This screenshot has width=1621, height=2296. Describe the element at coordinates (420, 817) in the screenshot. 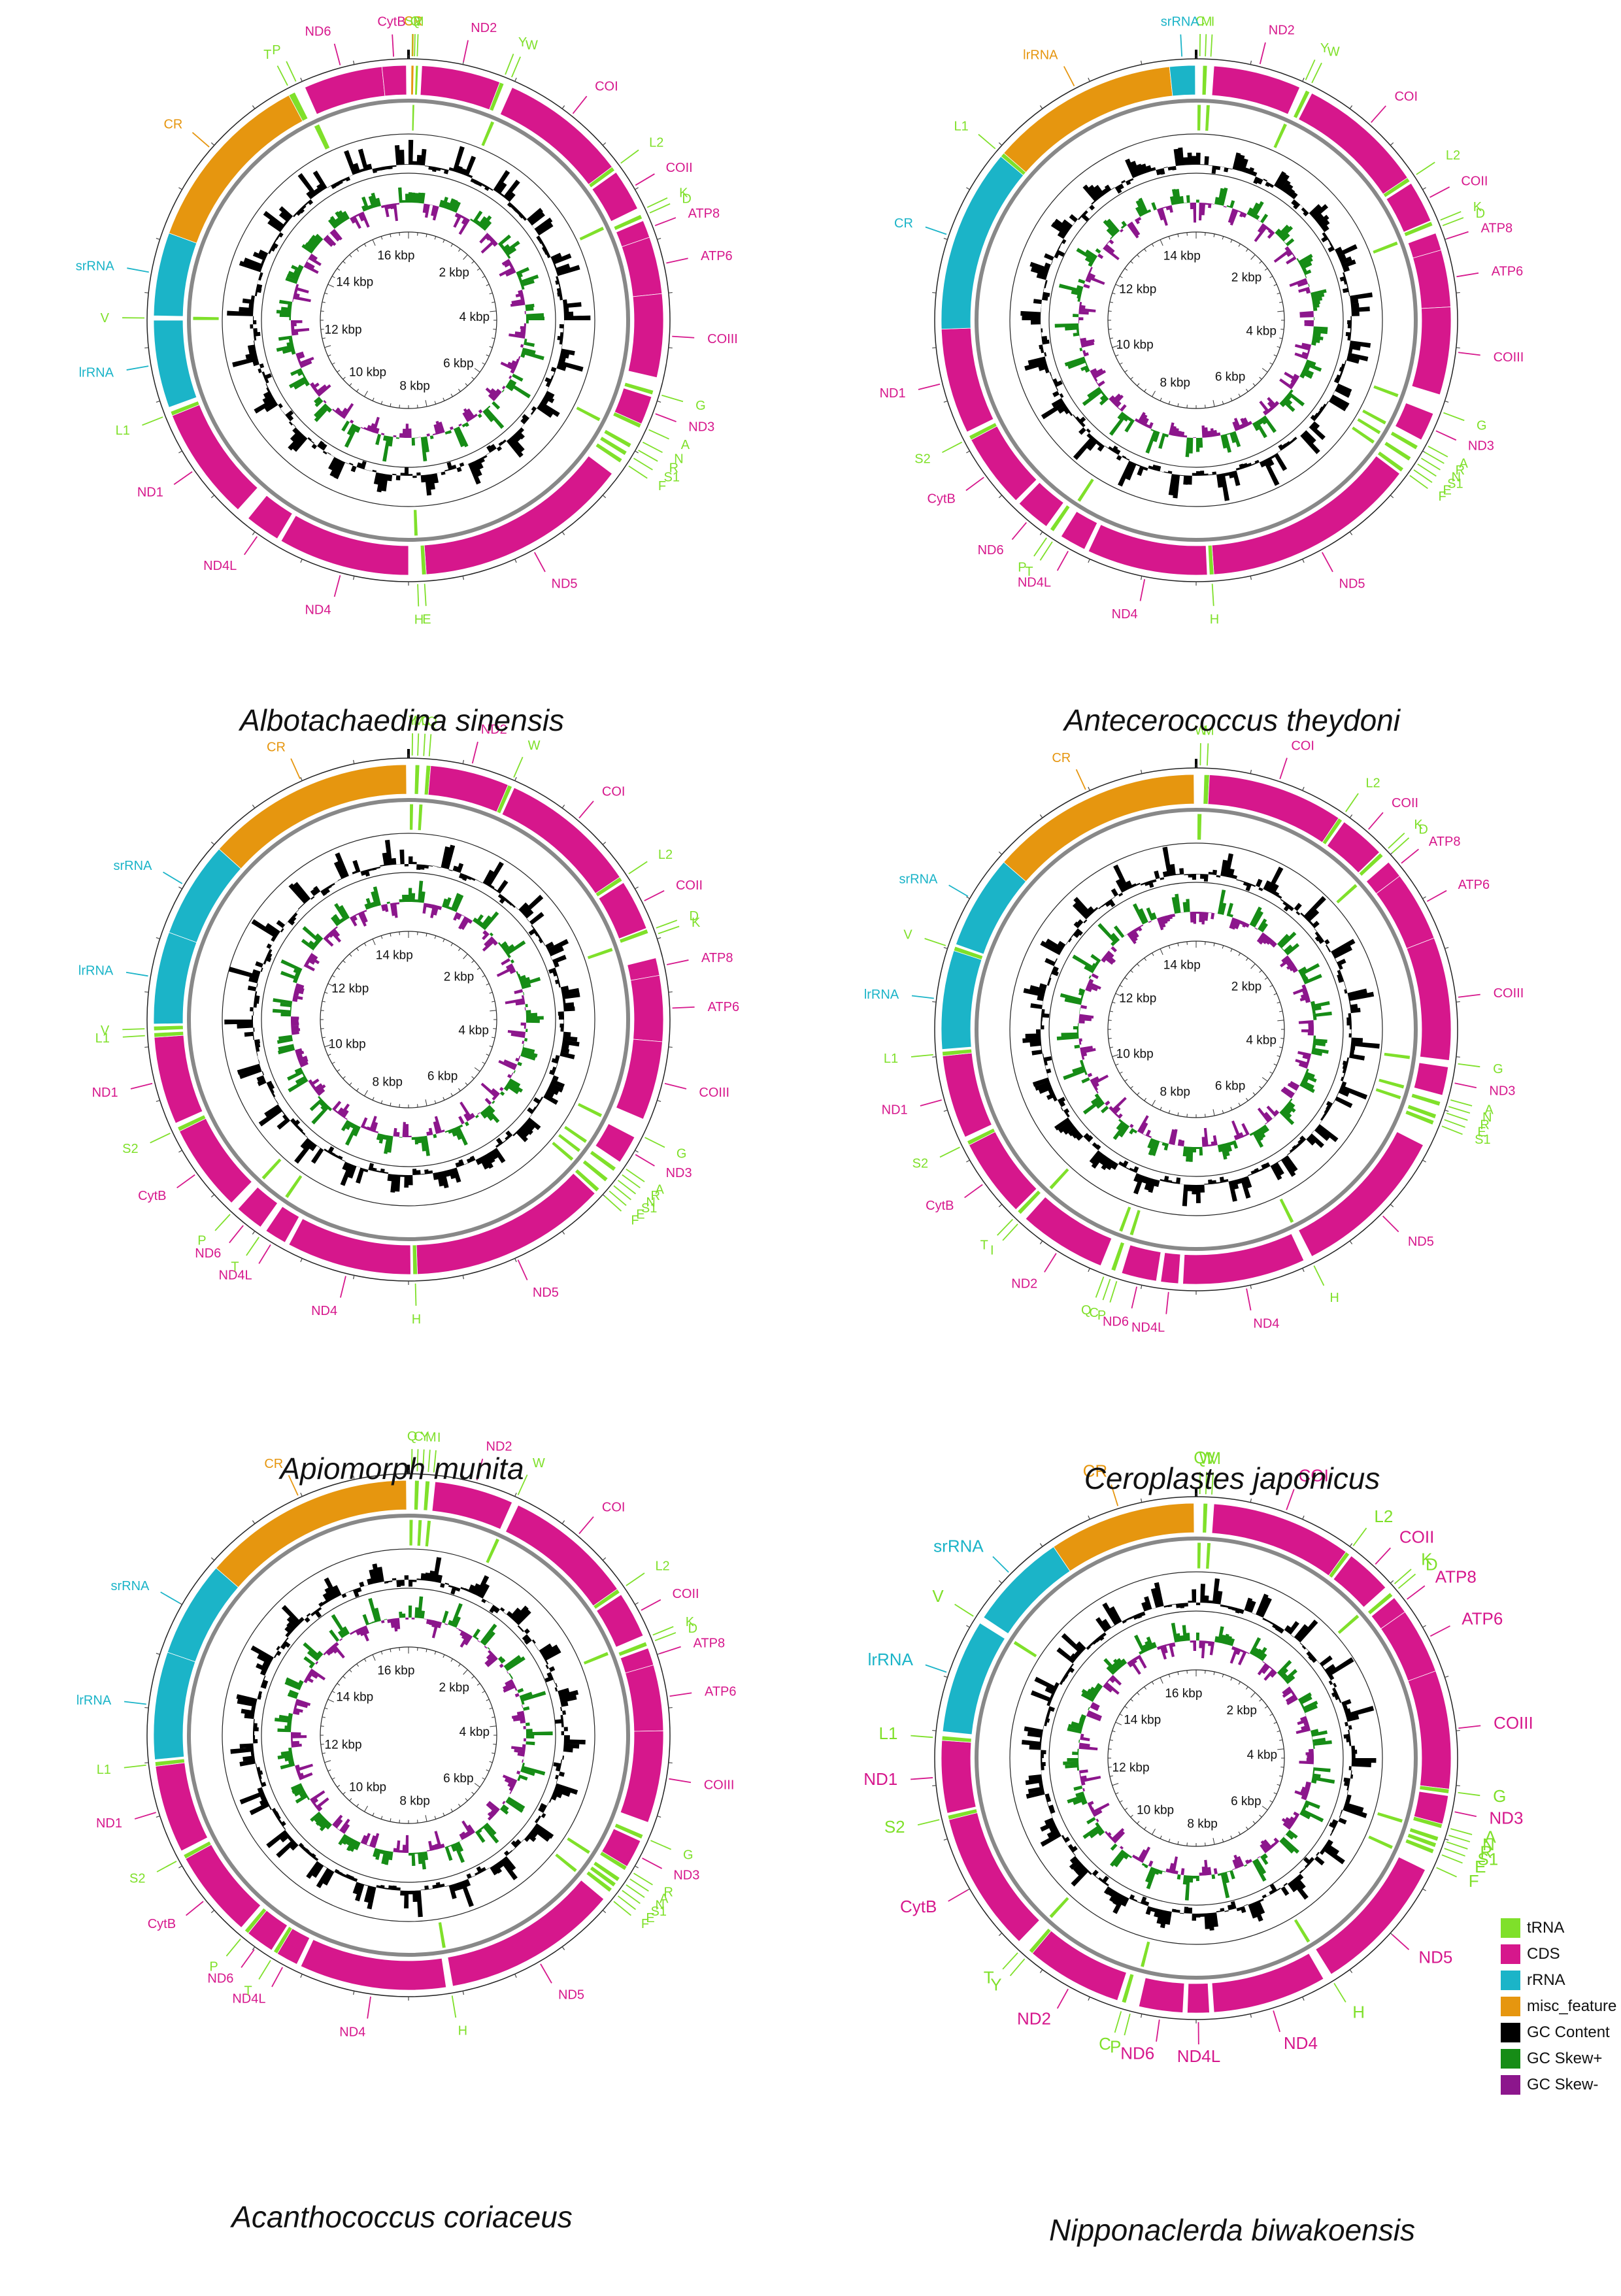

I see `feature-c` at that location.